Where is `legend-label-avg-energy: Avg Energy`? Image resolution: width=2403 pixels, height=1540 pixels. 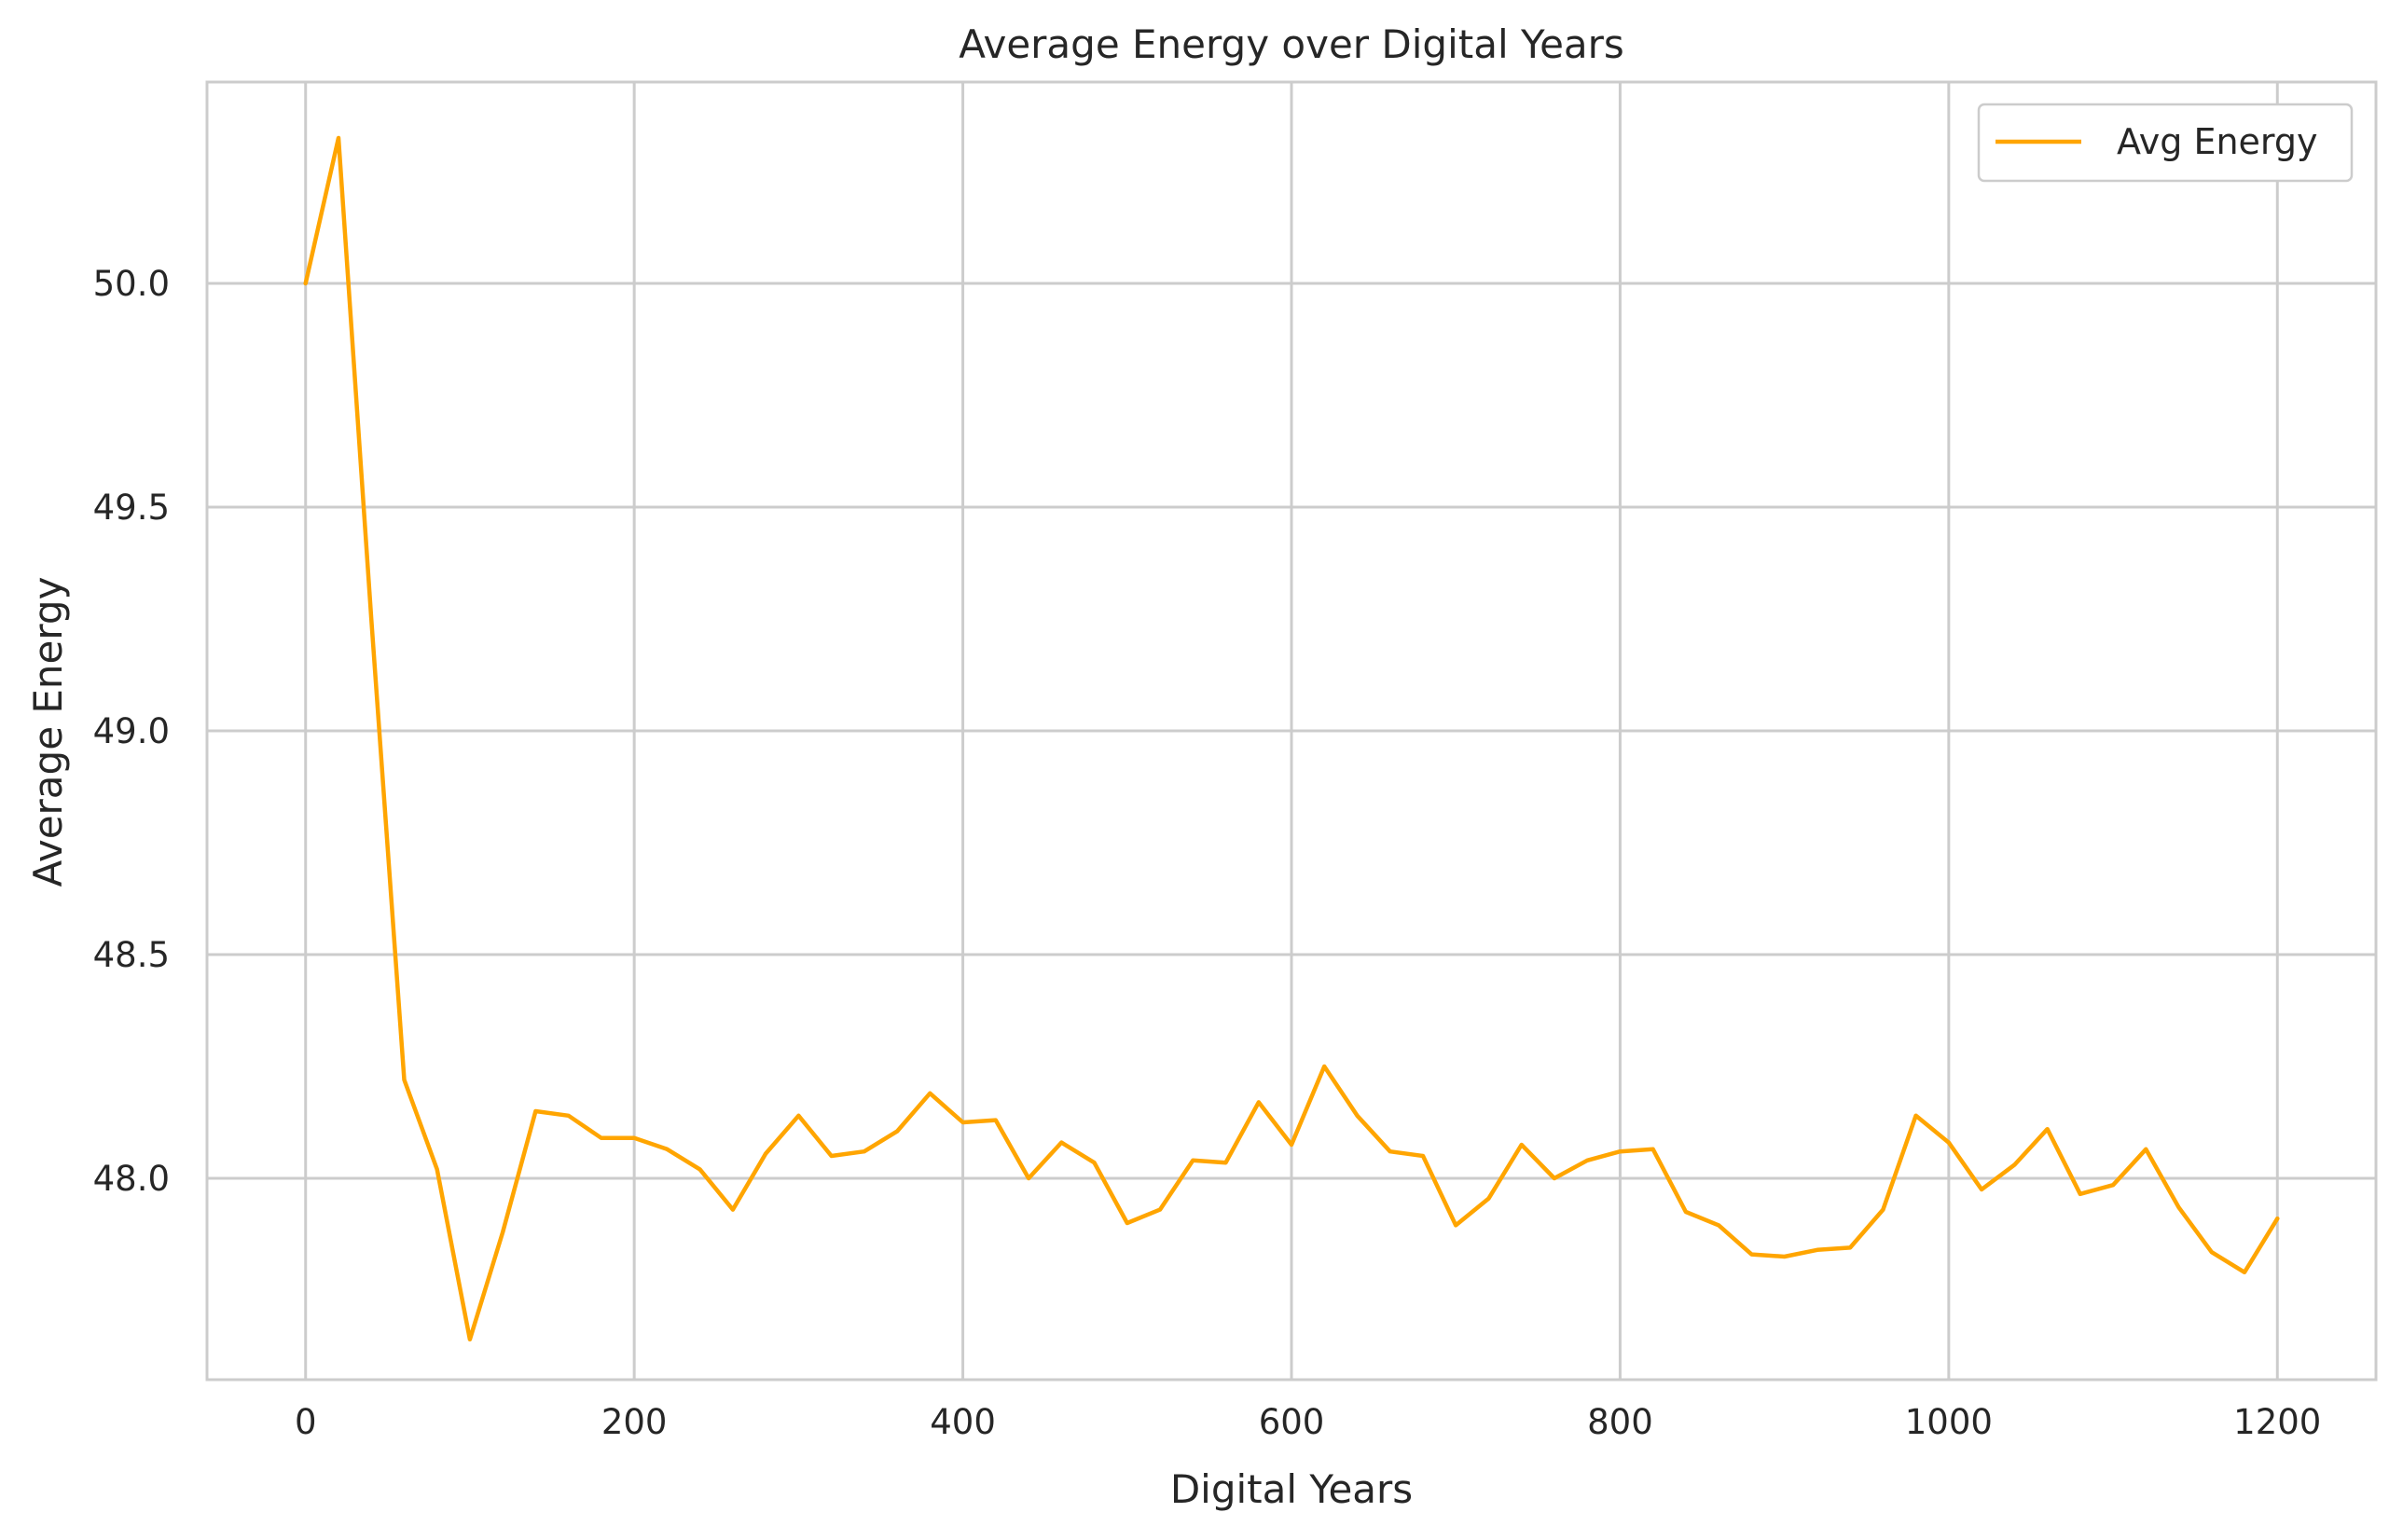 legend-label-avg-energy: Avg Energy is located at coordinates (2217, 141).